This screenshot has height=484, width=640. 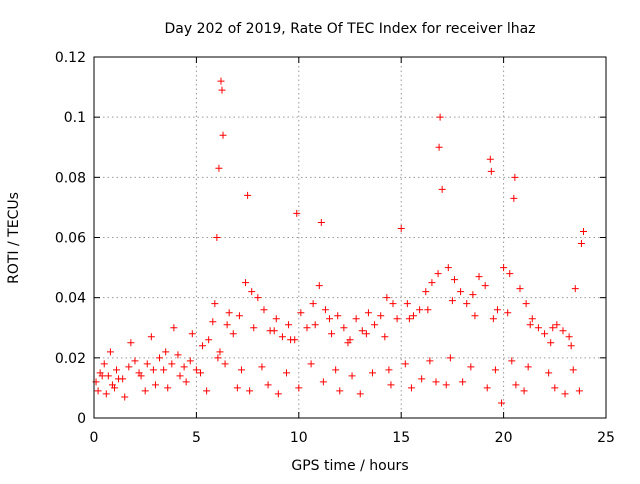 I want to click on y-tick-label: 0, so click(x=81, y=419).